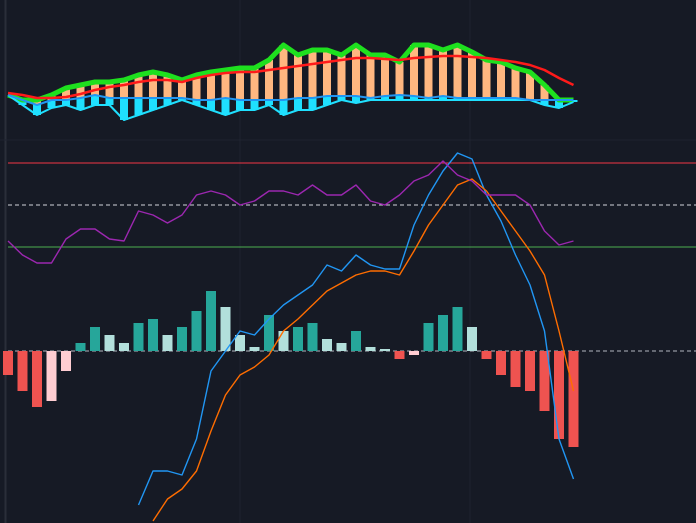  I want to click on mid-line, so click(290, 100).